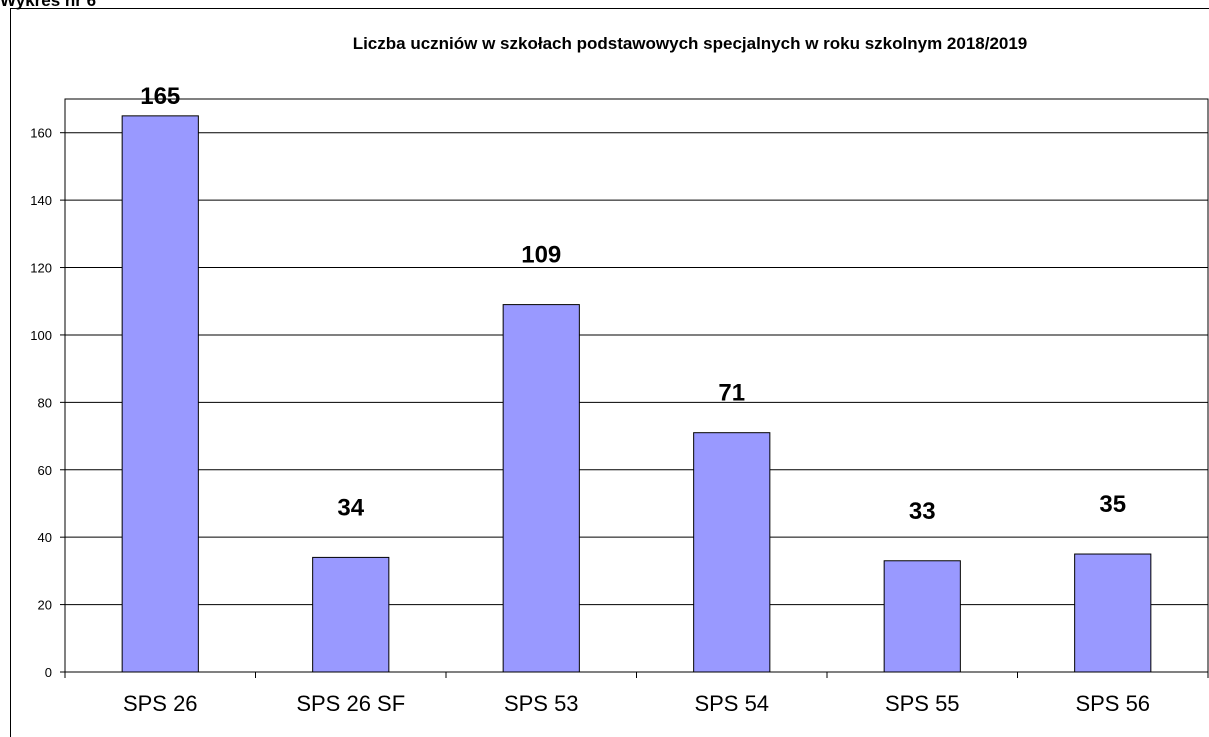 The height and width of the screenshot is (737, 1209). What do you see at coordinates (541, 703) in the screenshot?
I see `x-tick-label: SPS 53` at bounding box center [541, 703].